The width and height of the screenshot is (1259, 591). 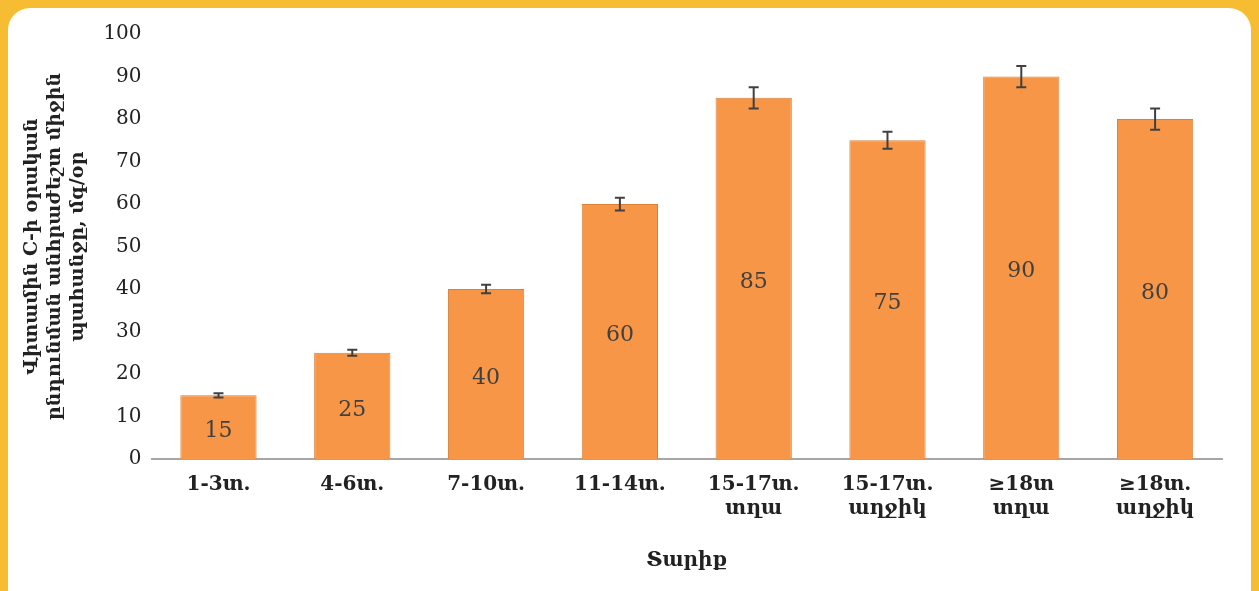 What do you see at coordinates (887, 495) in the screenshot?
I see `x-tick-label: 15-17տ. աղջիկ` at bounding box center [887, 495].